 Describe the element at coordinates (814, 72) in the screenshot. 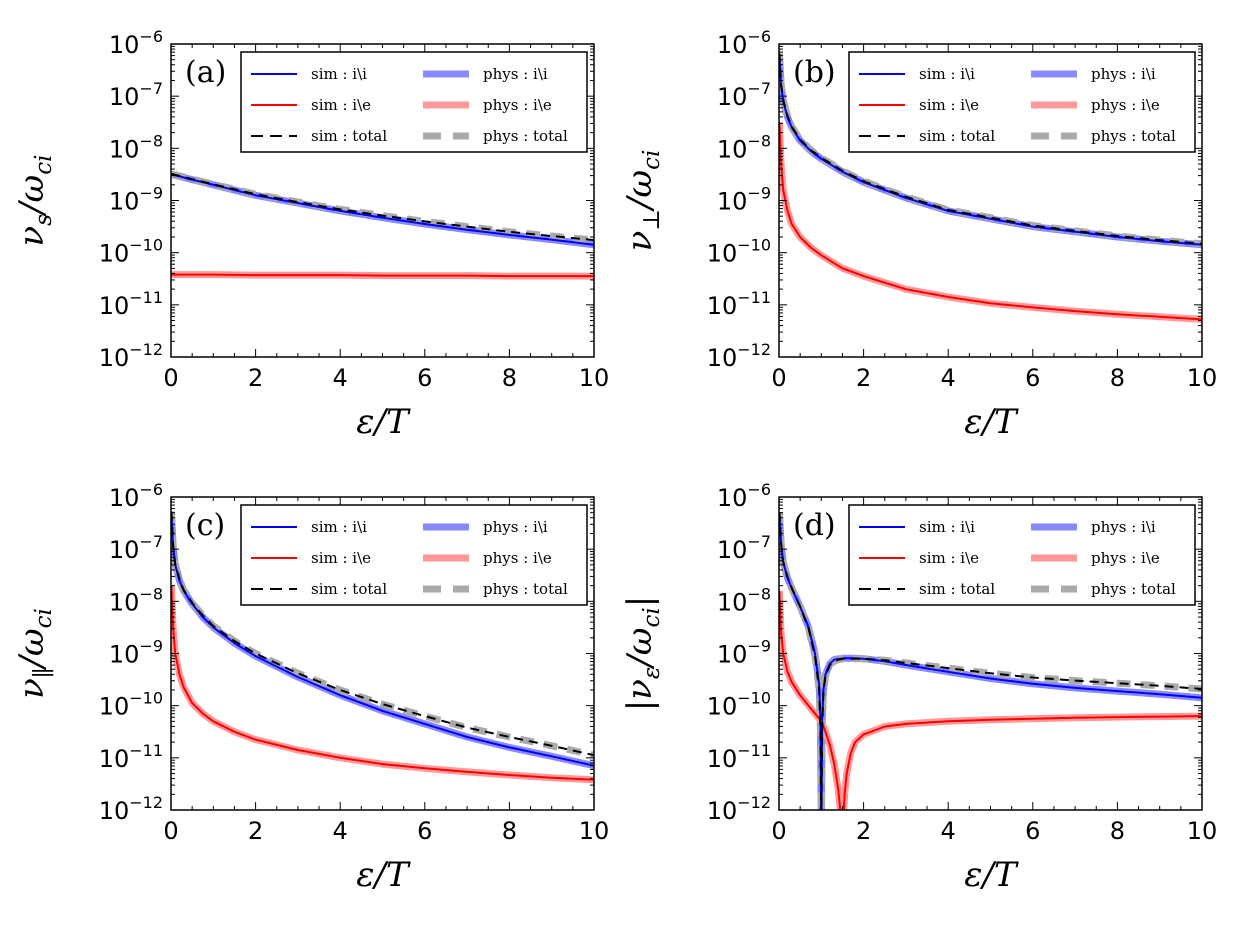

I see `panel-tag: (b)` at that location.